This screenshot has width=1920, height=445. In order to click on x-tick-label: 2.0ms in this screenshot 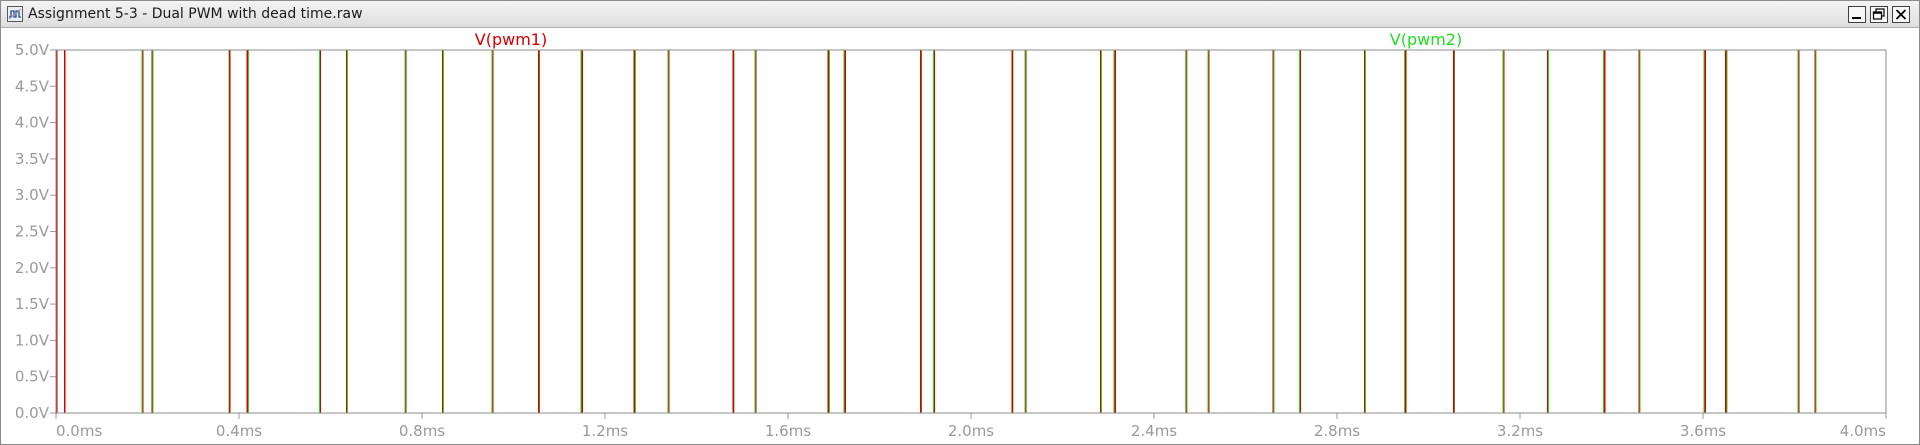, I will do `click(971, 431)`.